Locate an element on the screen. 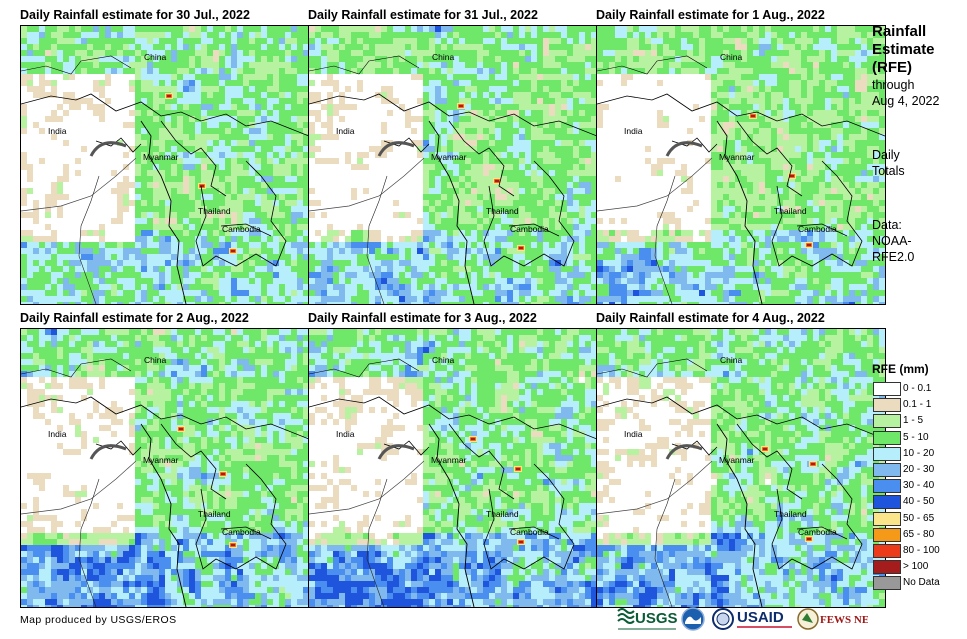  sidebar-through: through is located at coordinates (893, 85).